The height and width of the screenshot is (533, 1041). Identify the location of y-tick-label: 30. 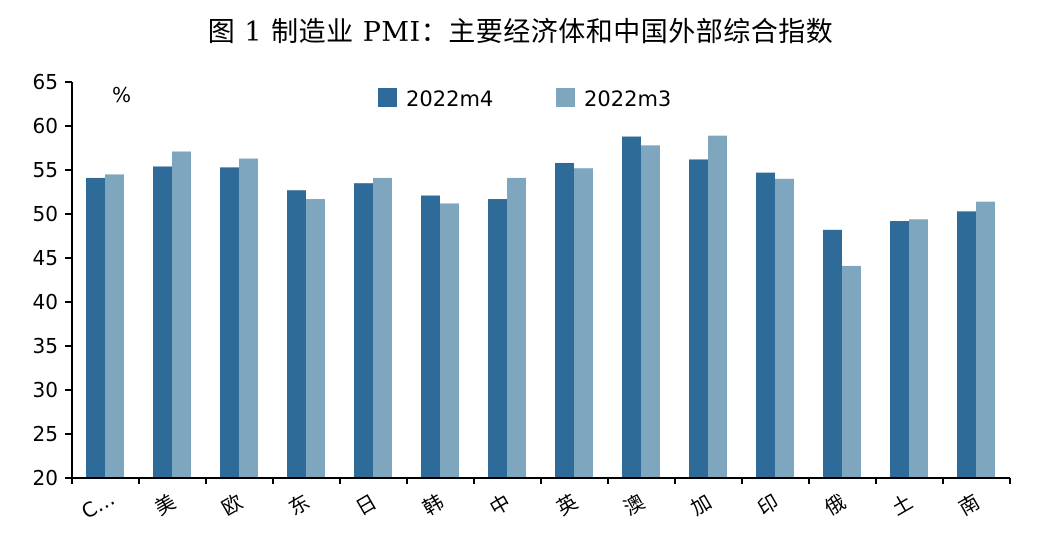
(45, 390).